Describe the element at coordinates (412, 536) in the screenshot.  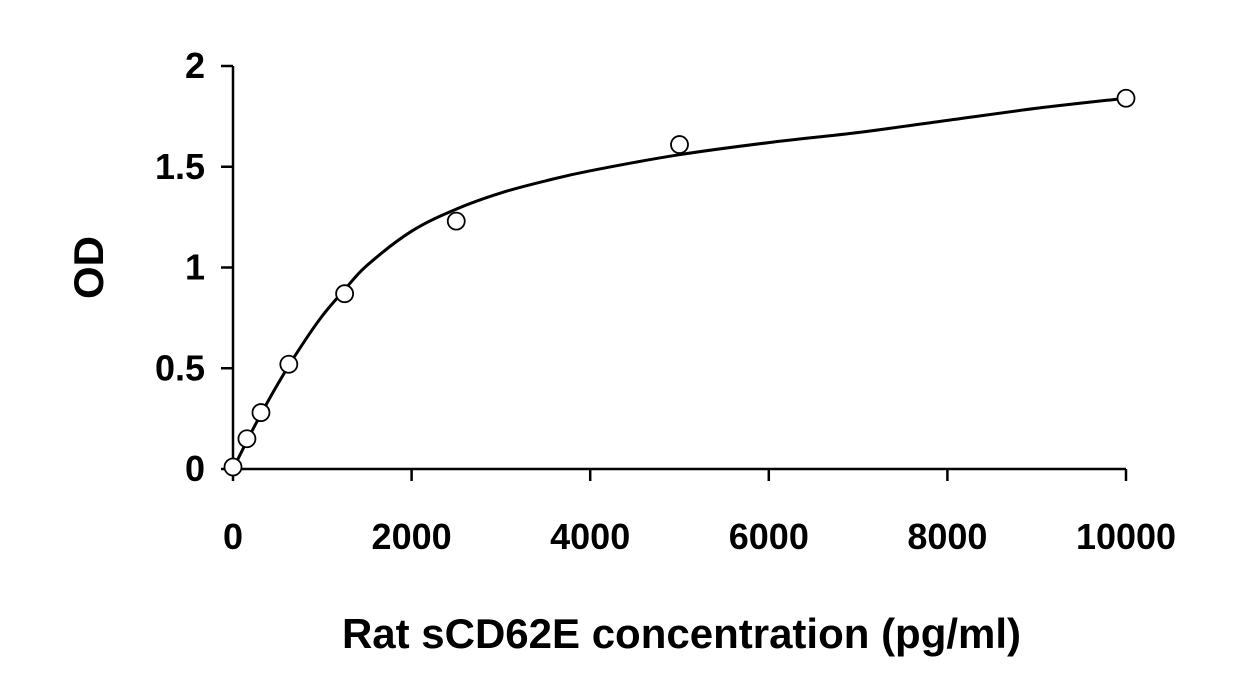
I see `x-tick-label: 2000` at that location.